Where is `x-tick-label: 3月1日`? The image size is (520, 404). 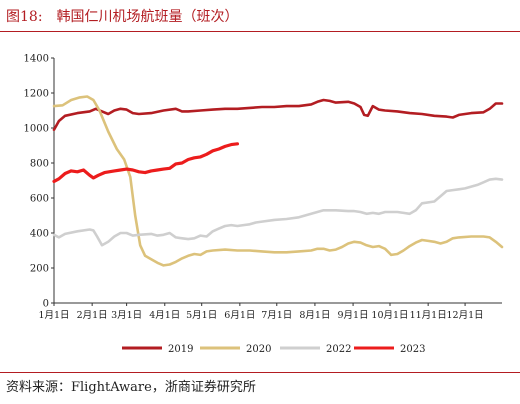 x-tick-label: 3月1日 is located at coordinates (126, 315).